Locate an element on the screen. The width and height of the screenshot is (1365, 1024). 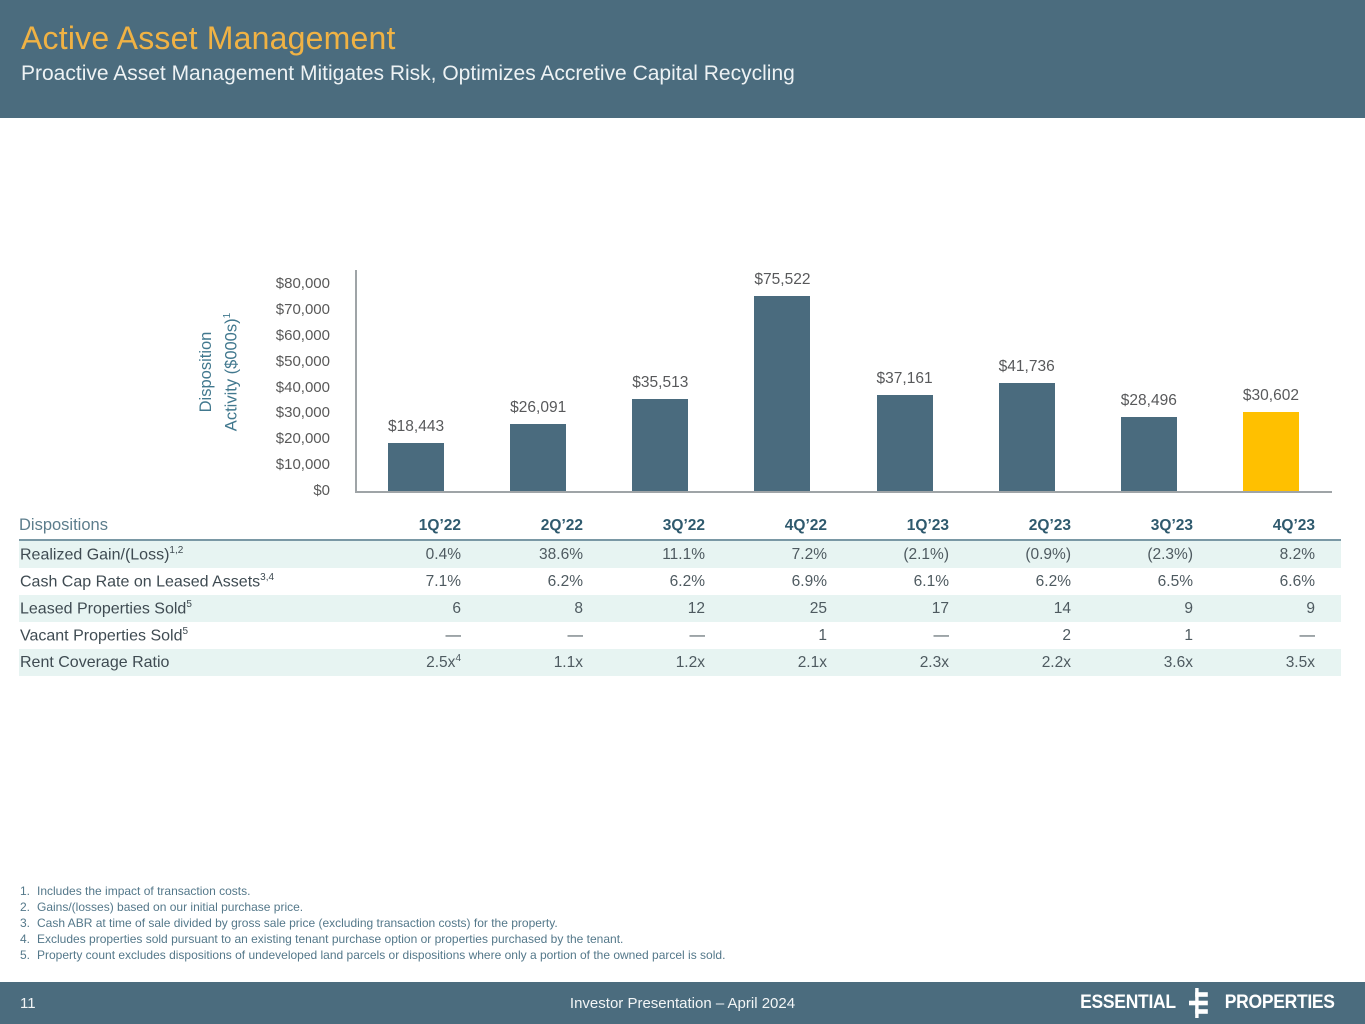
bar-3Q’23 is located at coordinates (1148, 454).